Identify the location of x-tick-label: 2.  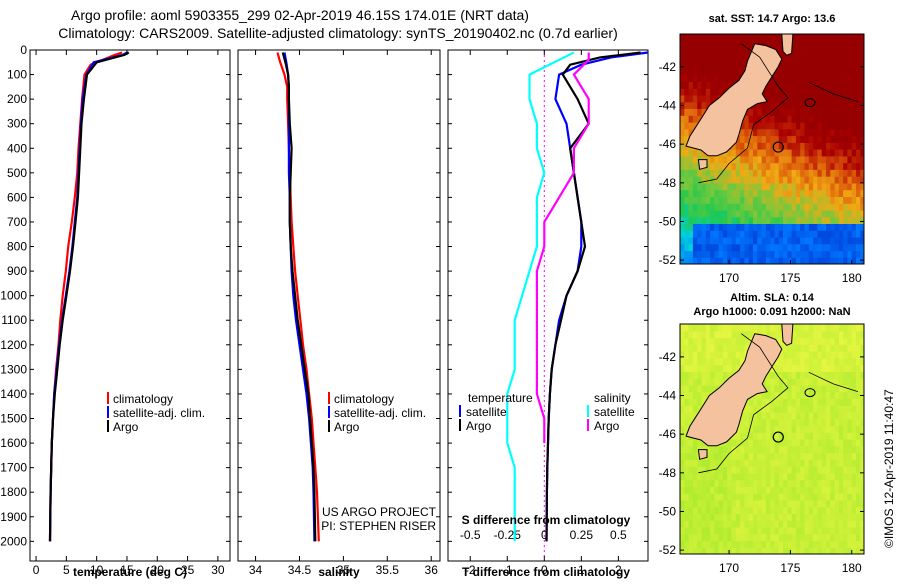
(618, 570).